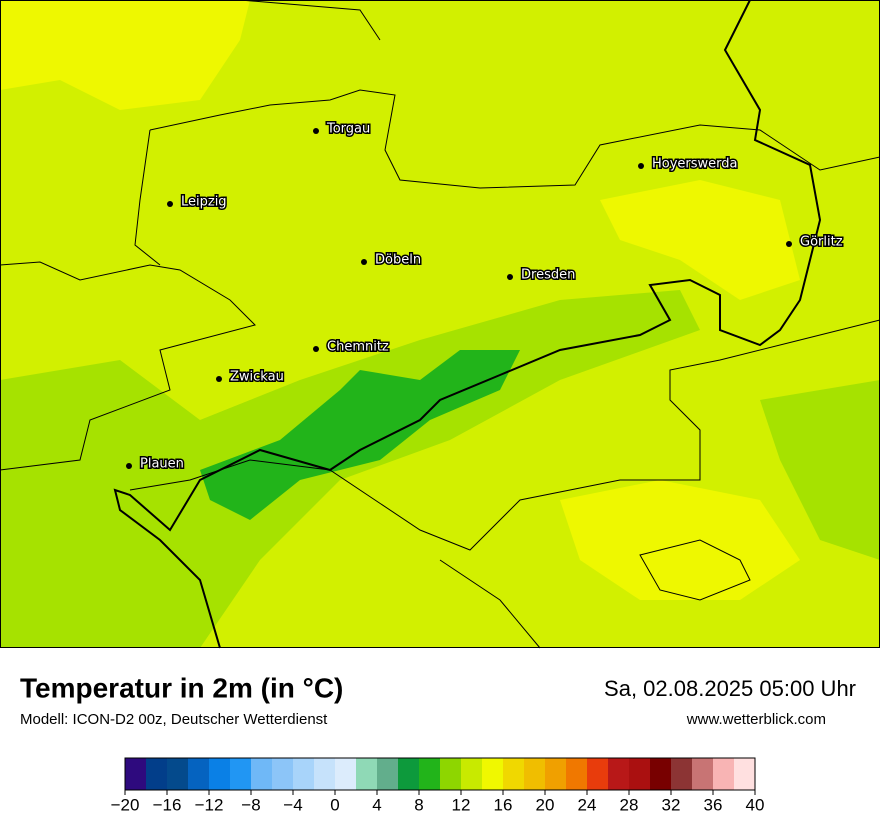  What do you see at coordinates (360, 435) in the screenshot?
I see `cold-area` at bounding box center [360, 435].